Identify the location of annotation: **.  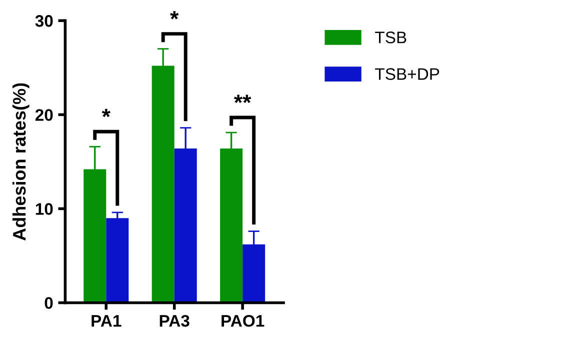
(243, 99).